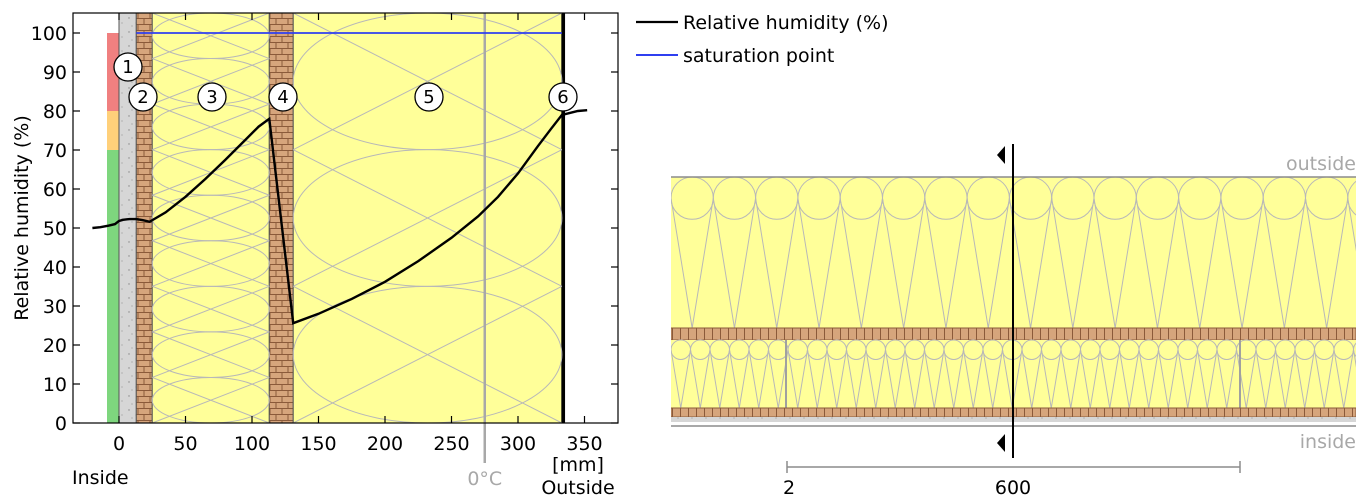 The height and width of the screenshot is (499, 1370). I want to click on inside-side-label: Inside, so click(100, 478).